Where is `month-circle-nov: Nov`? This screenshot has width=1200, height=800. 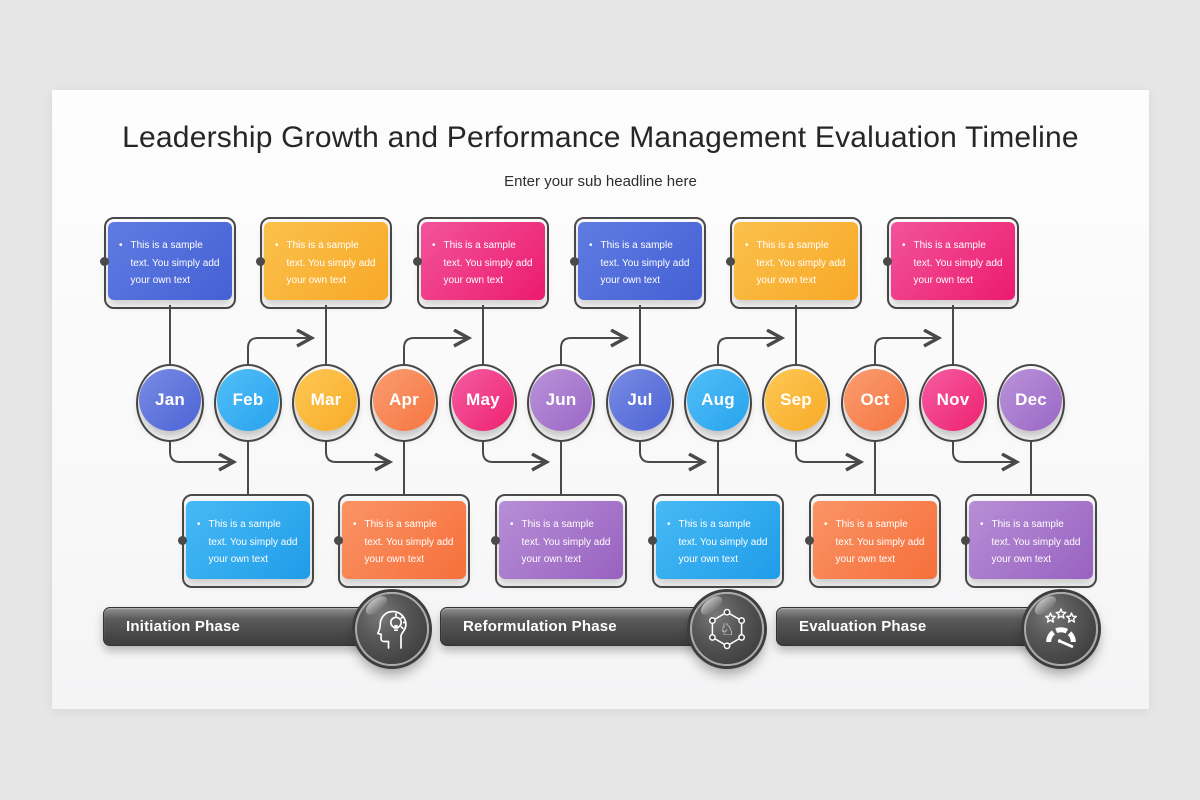 month-circle-nov: Nov is located at coordinates (953, 400).